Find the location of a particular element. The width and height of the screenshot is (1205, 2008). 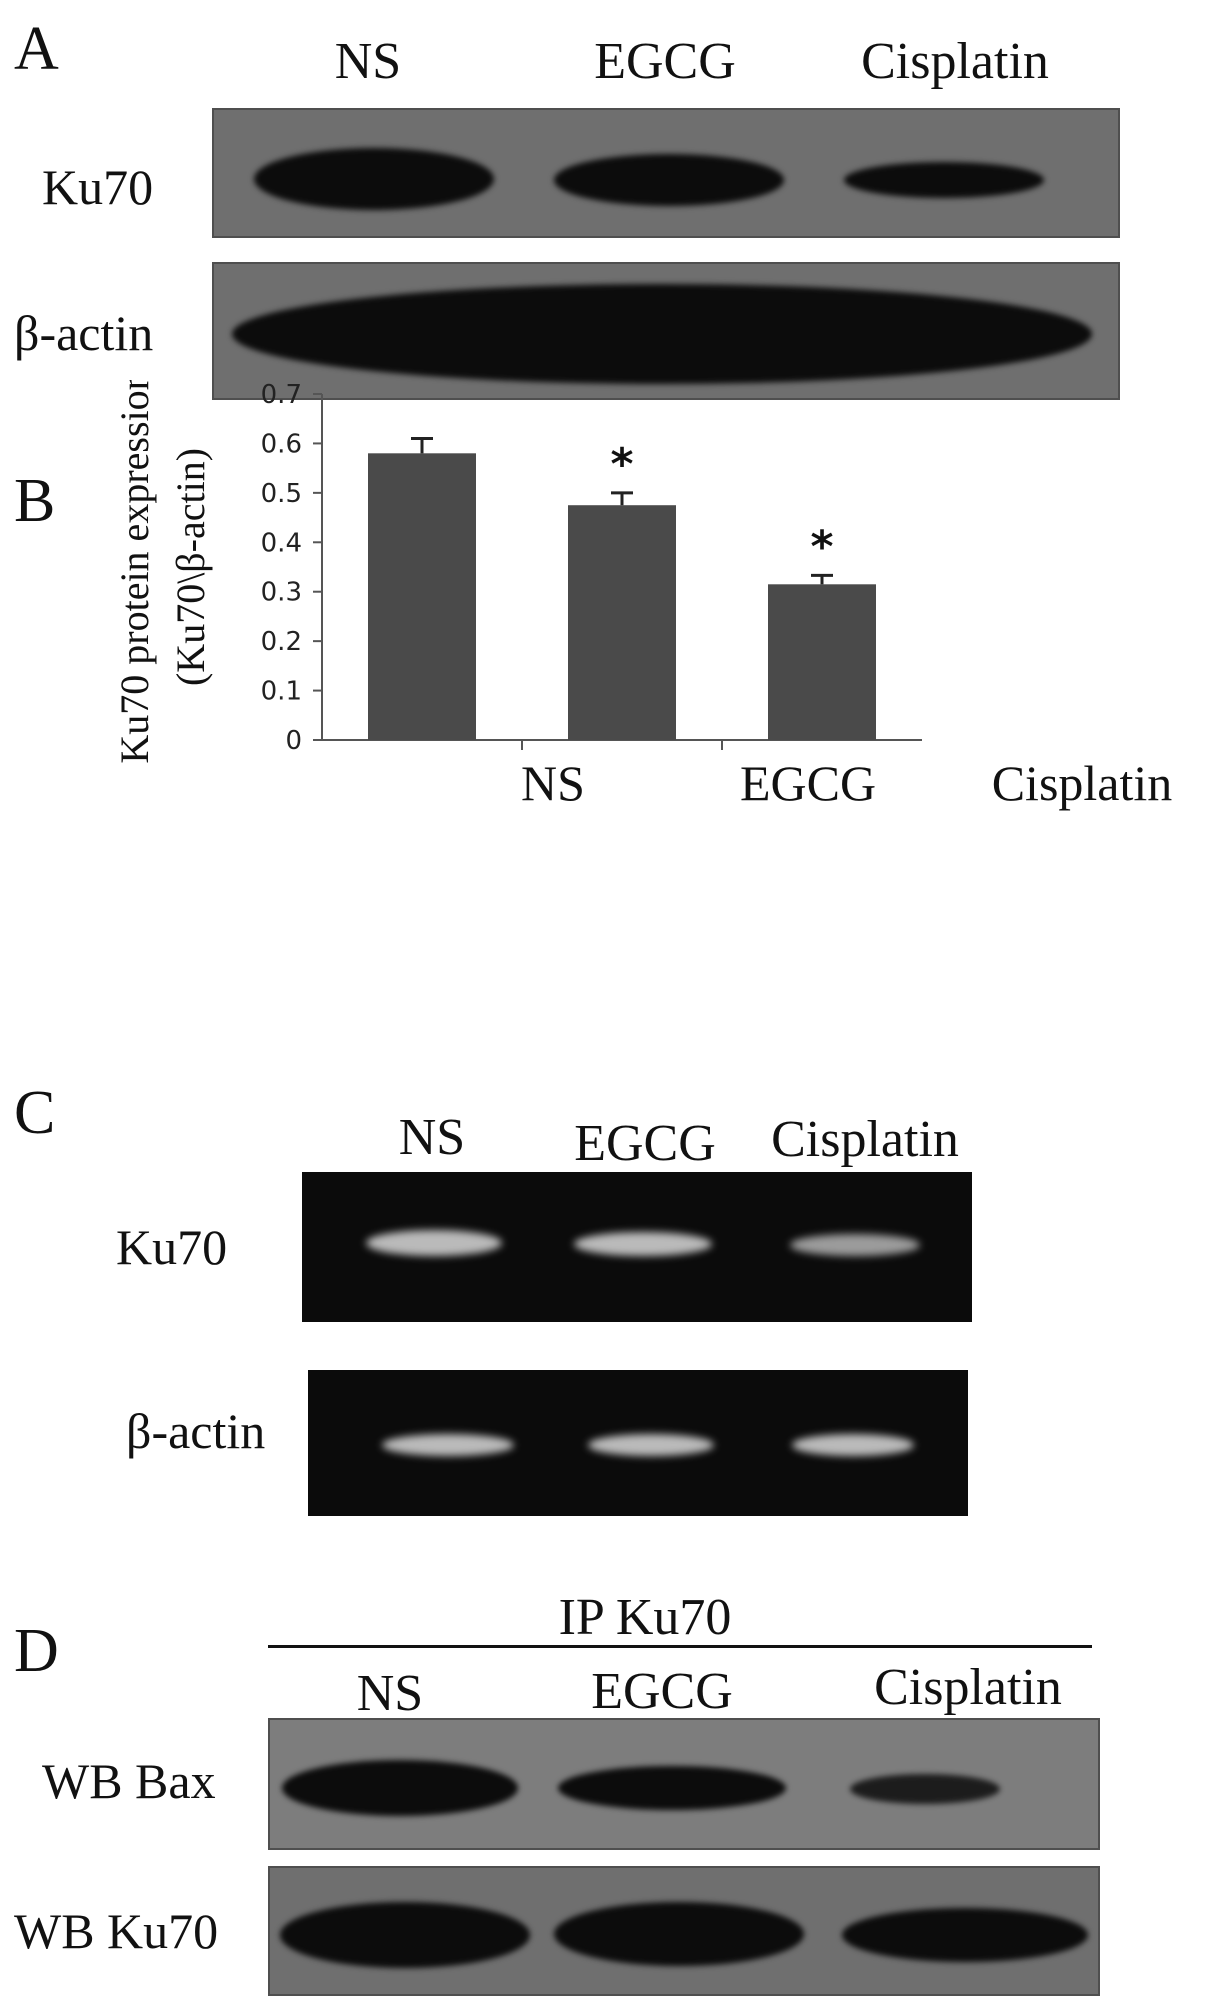

panel-d-bax-band-ns is located at coordinates (400, 1788).